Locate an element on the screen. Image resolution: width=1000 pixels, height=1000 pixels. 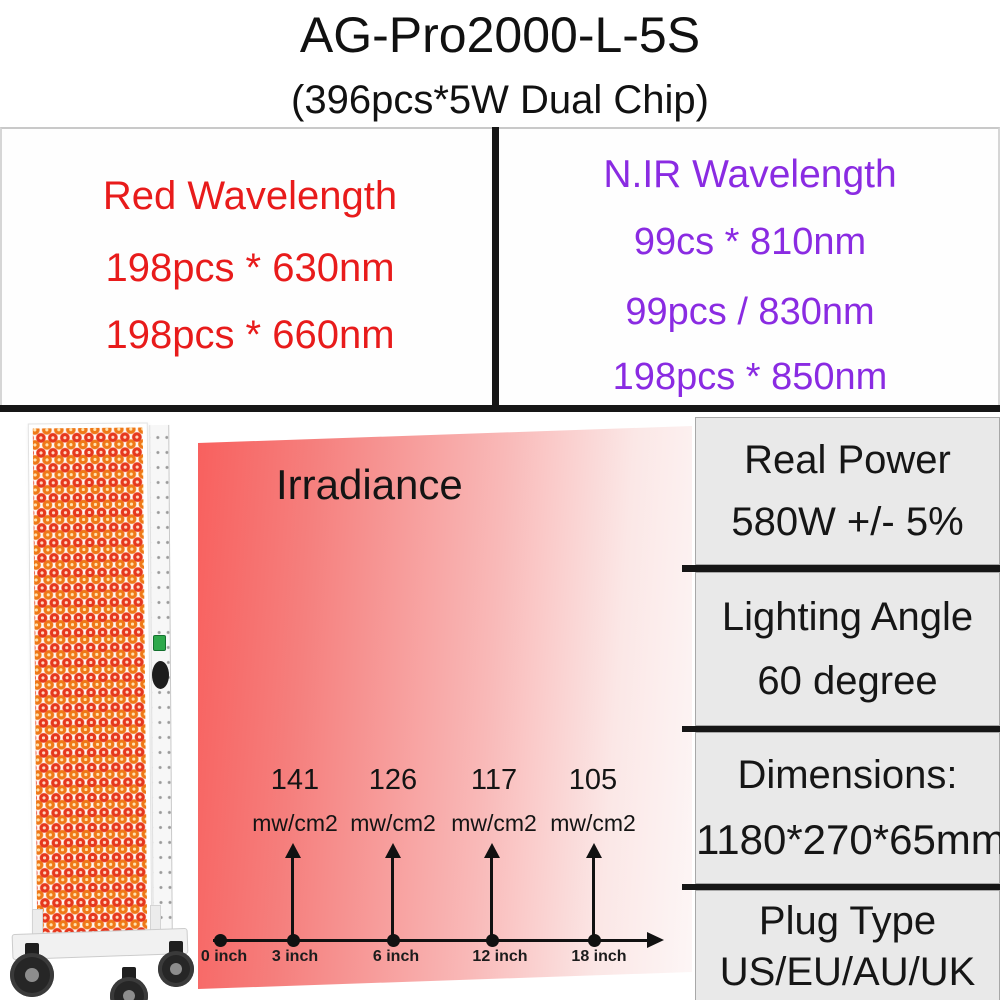
spec-label: Dimensions: is located at coordinates (847, 775).